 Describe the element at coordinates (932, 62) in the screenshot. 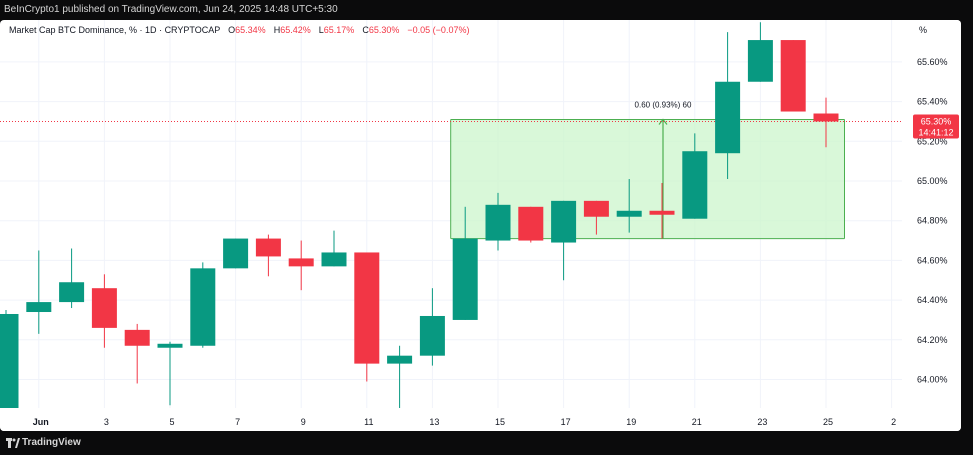

I see `price-tick-label: 65.60%` at that location.